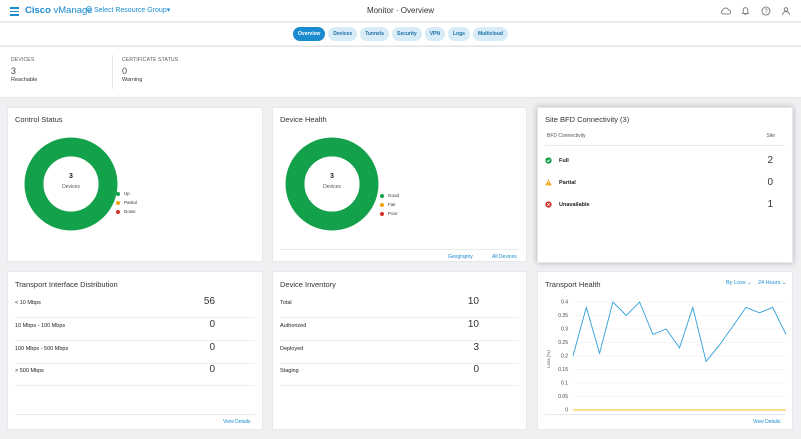 The width and height of the screenshot is (801, 439). Describe the element at coordinates (490, 34) in the screenshot. I see `tab-multicloud: Multicloud` at that location.